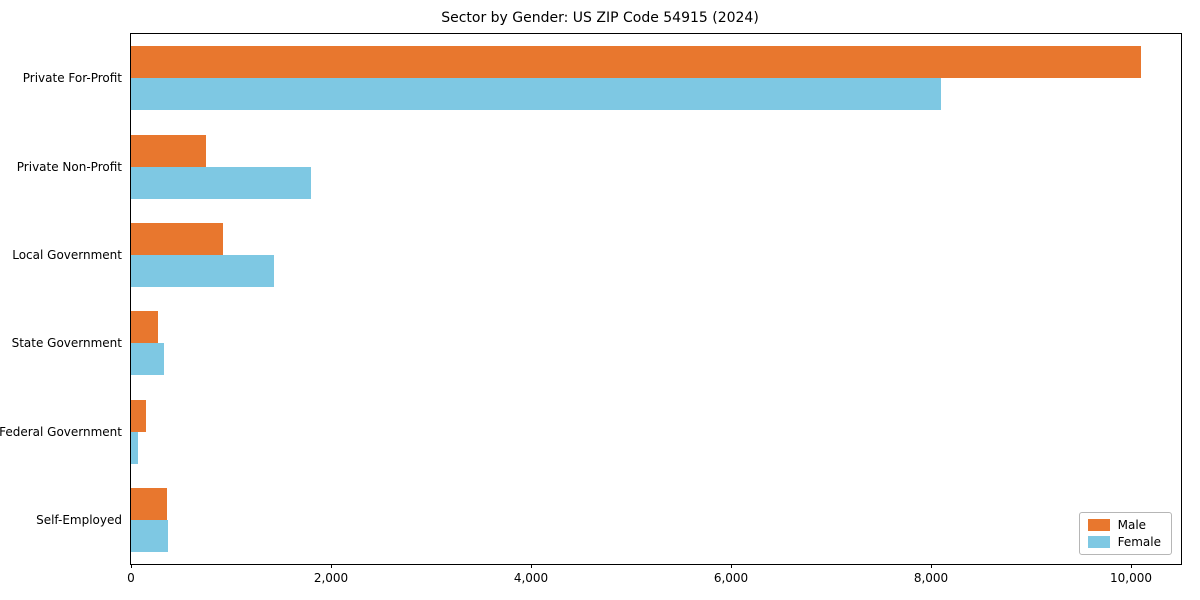 The image size is (1200, 600). What do you see at coordinates (931, 578) in the screenshot?
I see `x-tick-label: 8,000` at bounding box center [931, 578].